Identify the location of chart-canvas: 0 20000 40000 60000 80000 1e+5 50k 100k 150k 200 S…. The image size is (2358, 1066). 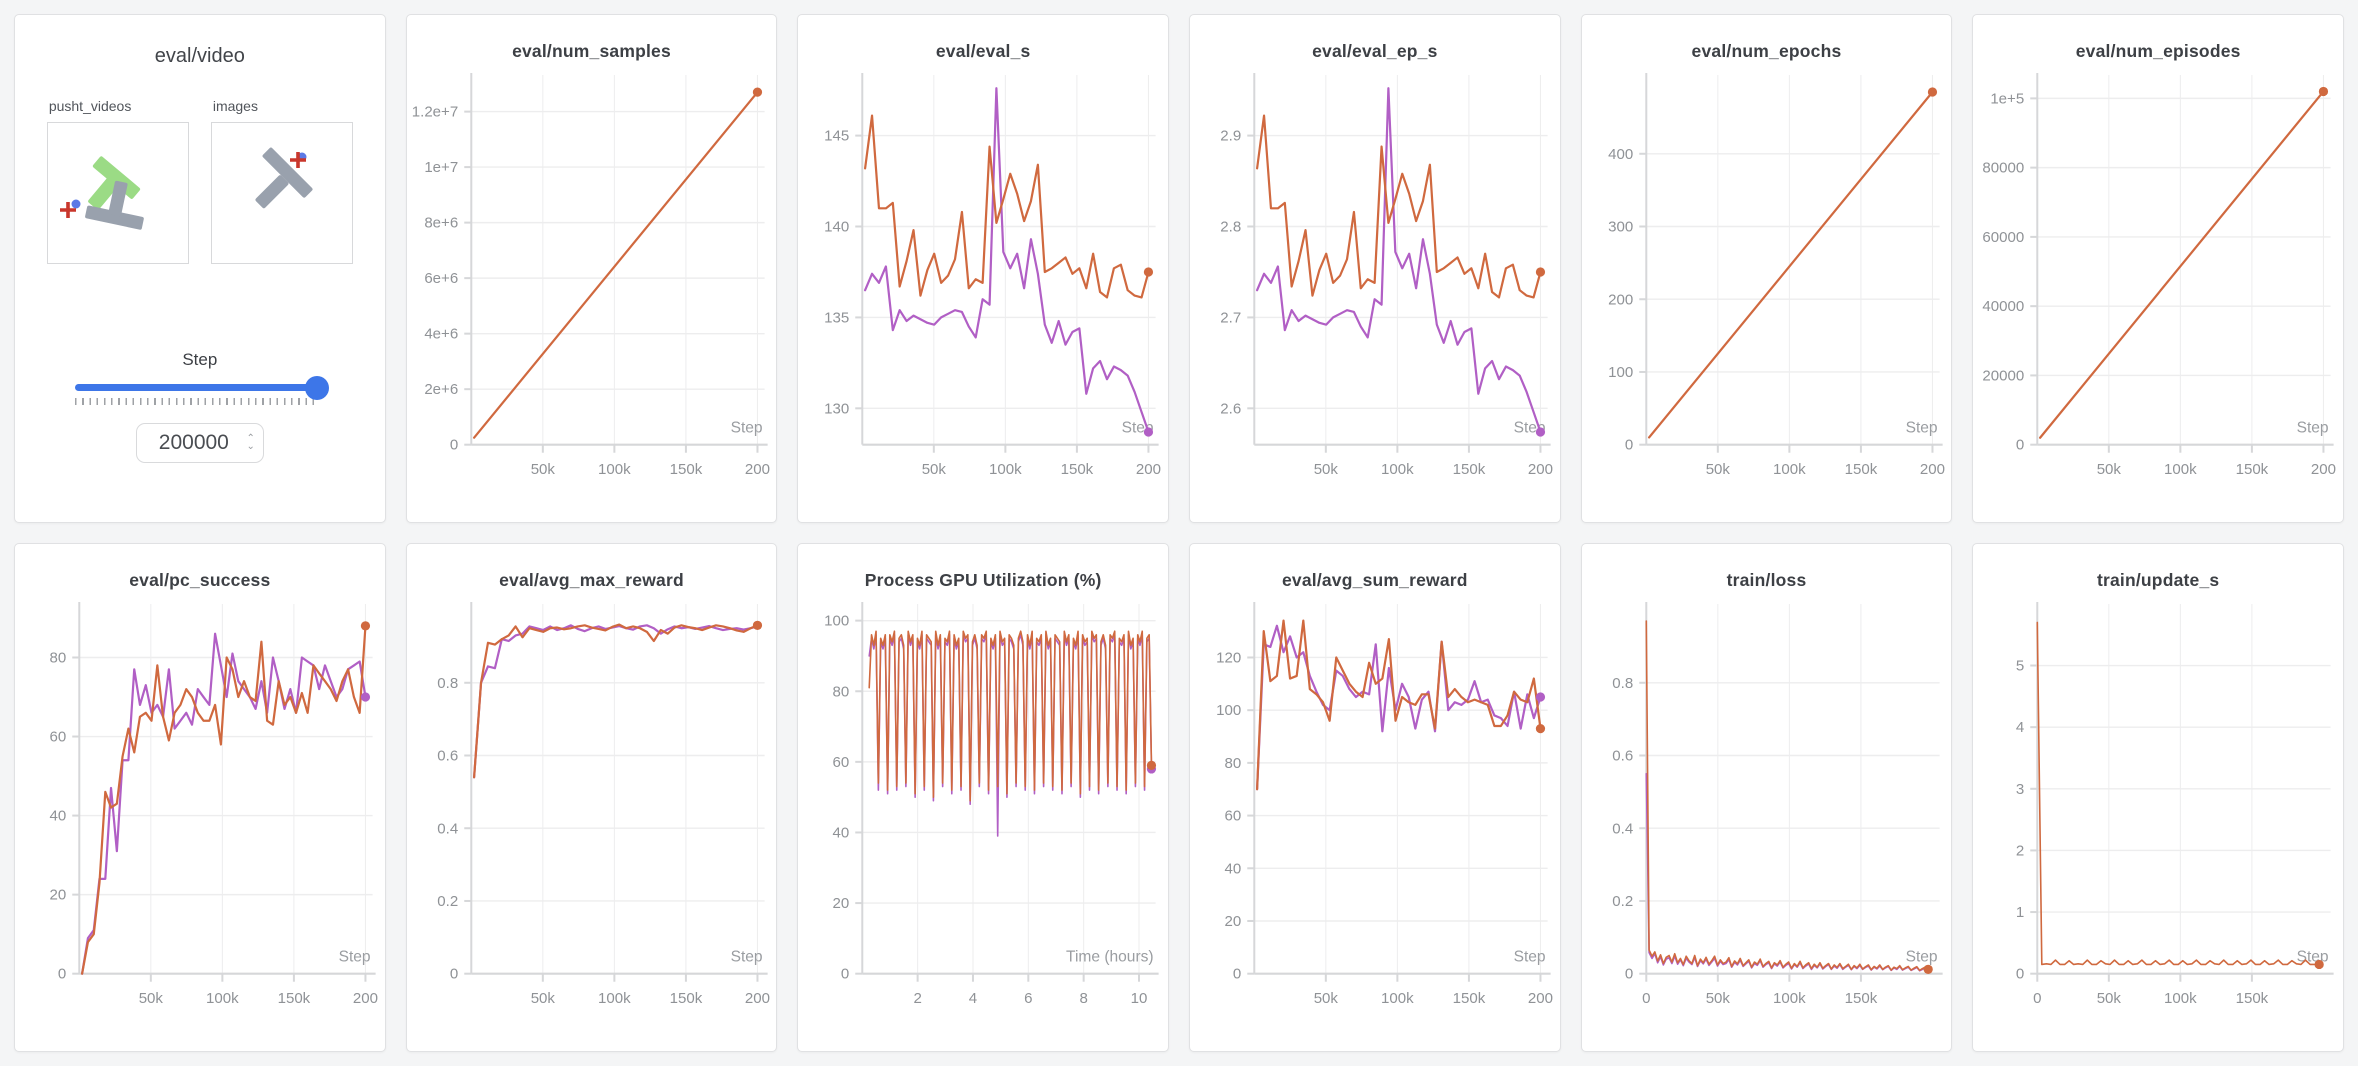
(2158, 292).